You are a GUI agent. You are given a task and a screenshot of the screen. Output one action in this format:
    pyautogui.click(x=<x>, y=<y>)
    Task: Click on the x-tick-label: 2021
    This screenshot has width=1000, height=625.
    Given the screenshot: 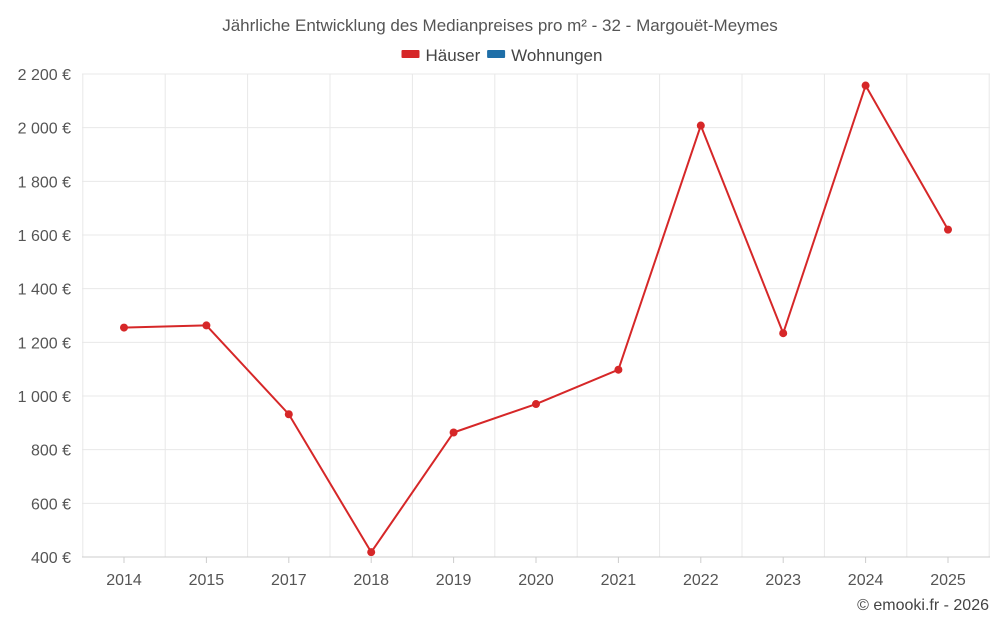 What is the action you would take?
    pyautogui.click(x=619, y=580)
    